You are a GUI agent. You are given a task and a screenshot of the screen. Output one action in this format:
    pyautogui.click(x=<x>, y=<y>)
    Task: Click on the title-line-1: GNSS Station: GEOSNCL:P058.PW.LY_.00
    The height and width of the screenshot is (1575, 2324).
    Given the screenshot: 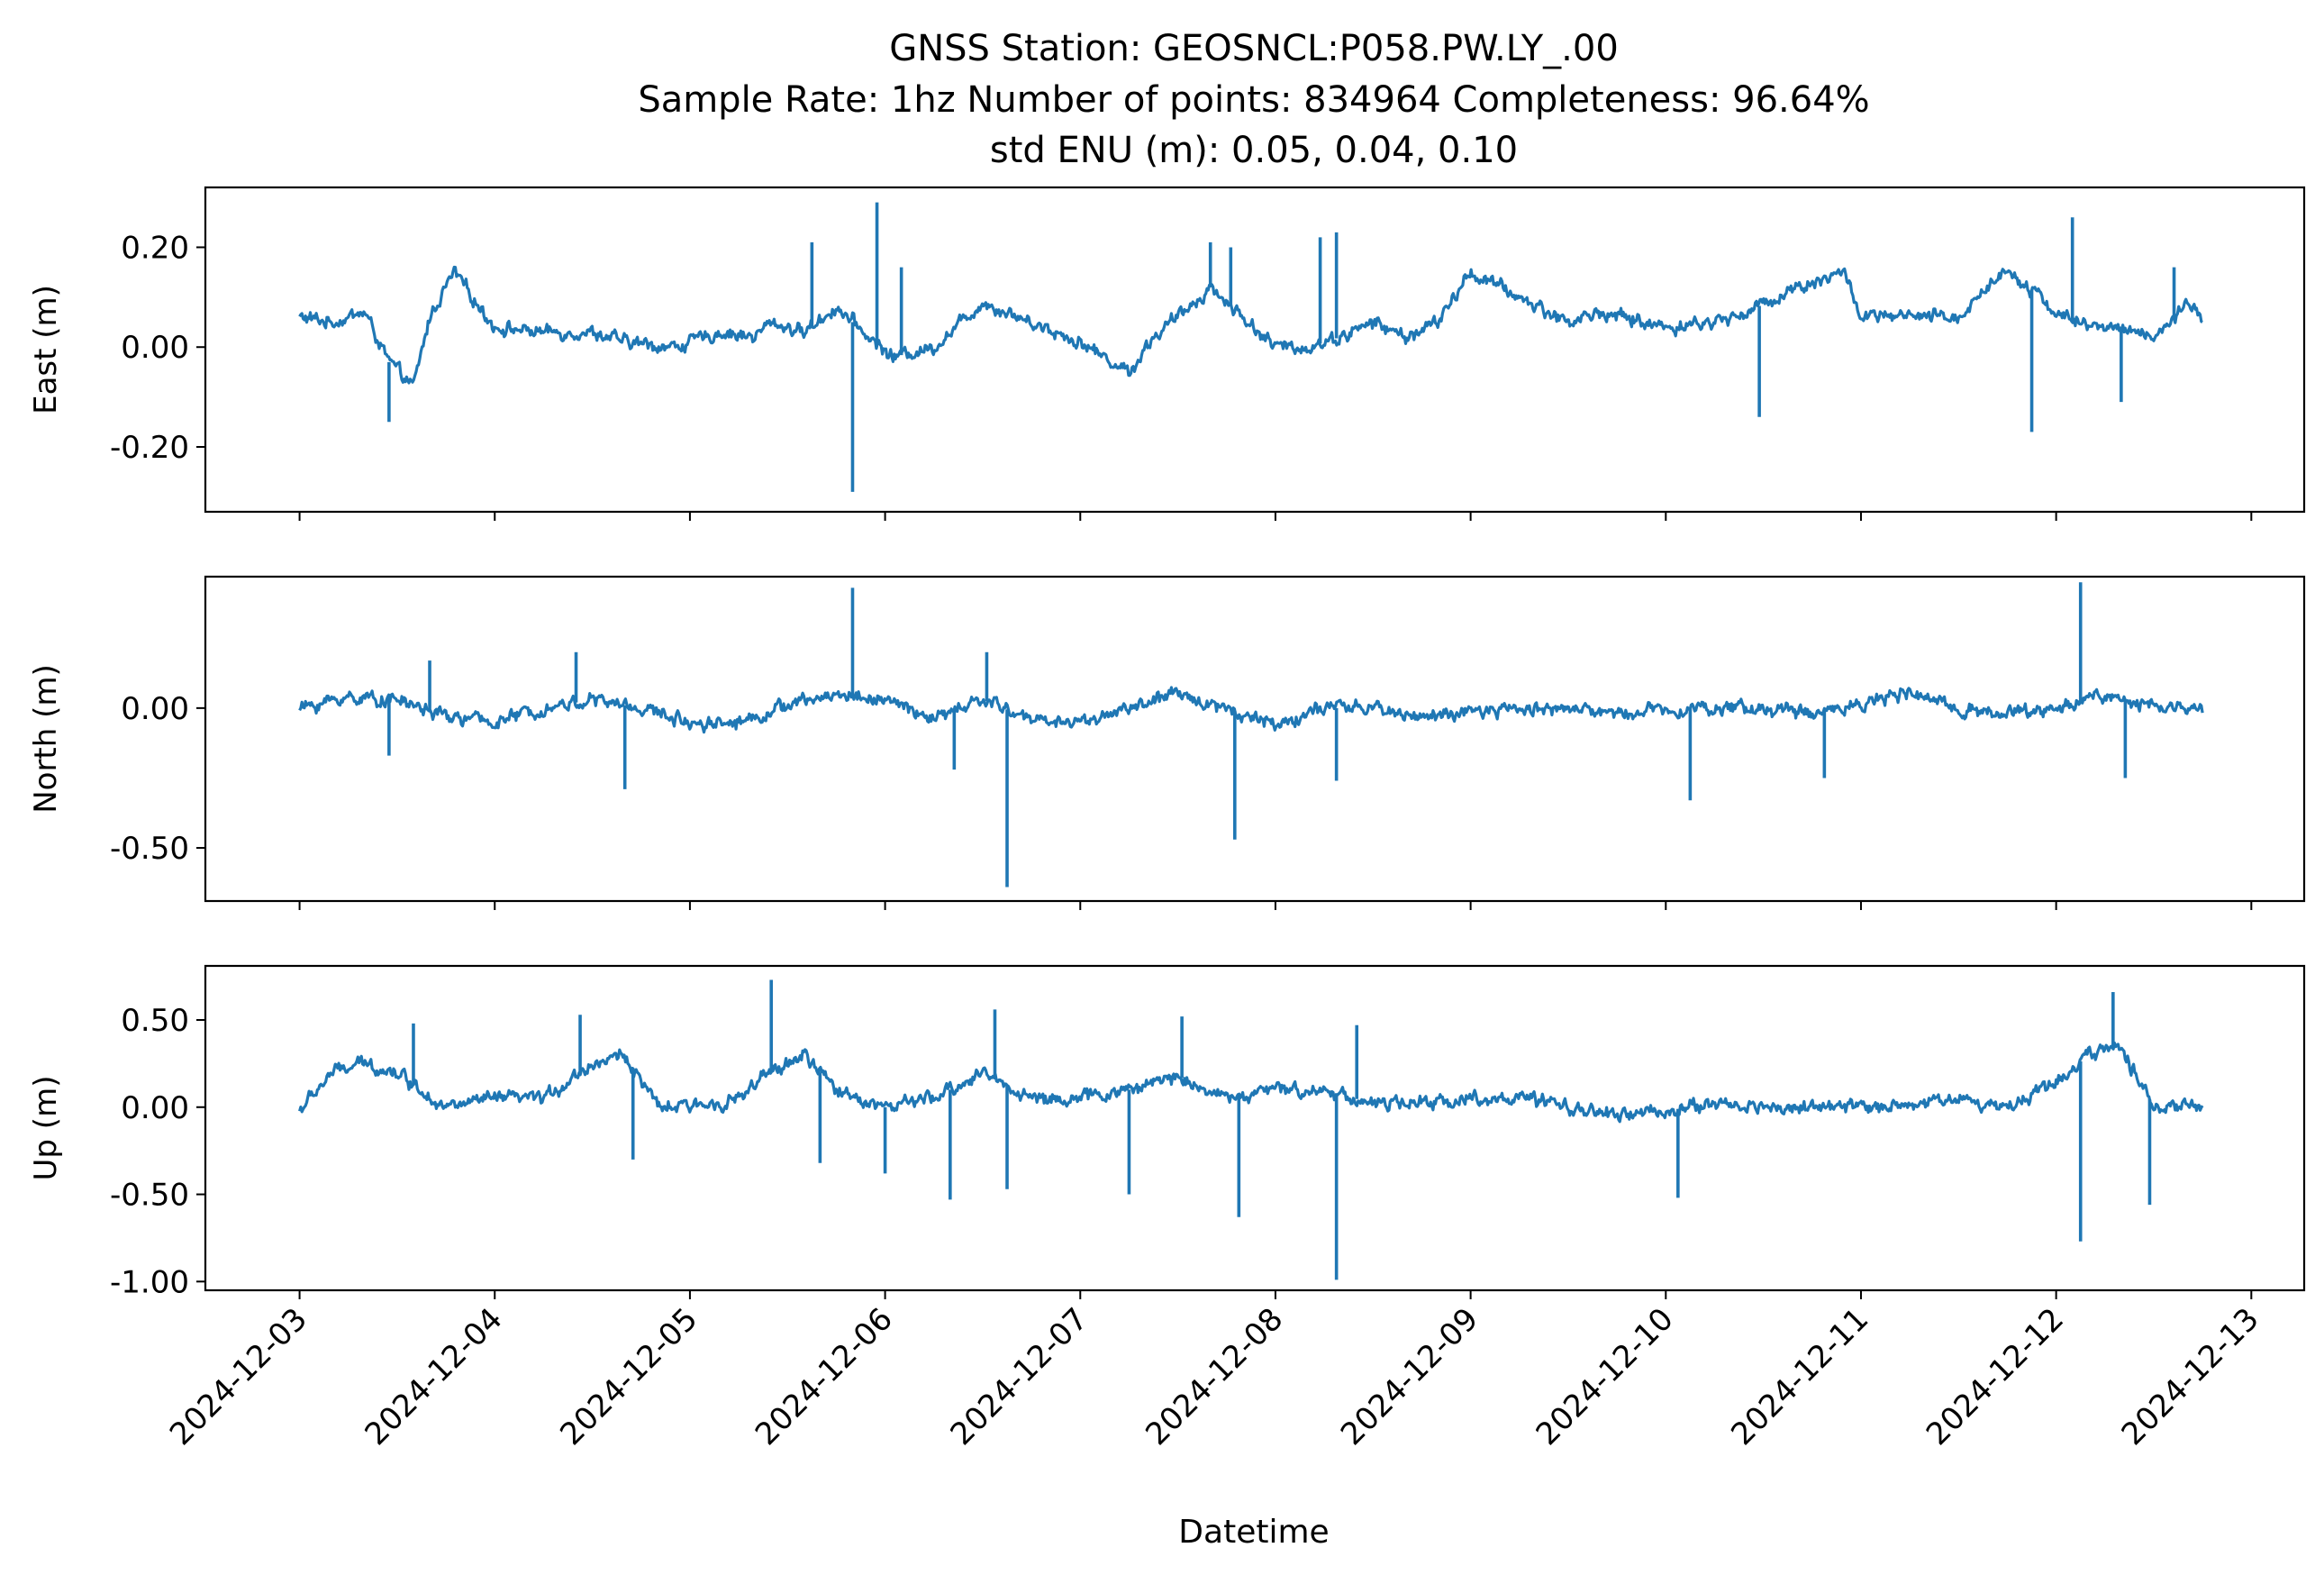 What is the action you would take?
    pyautogui.click(x=1254, y=48)
    